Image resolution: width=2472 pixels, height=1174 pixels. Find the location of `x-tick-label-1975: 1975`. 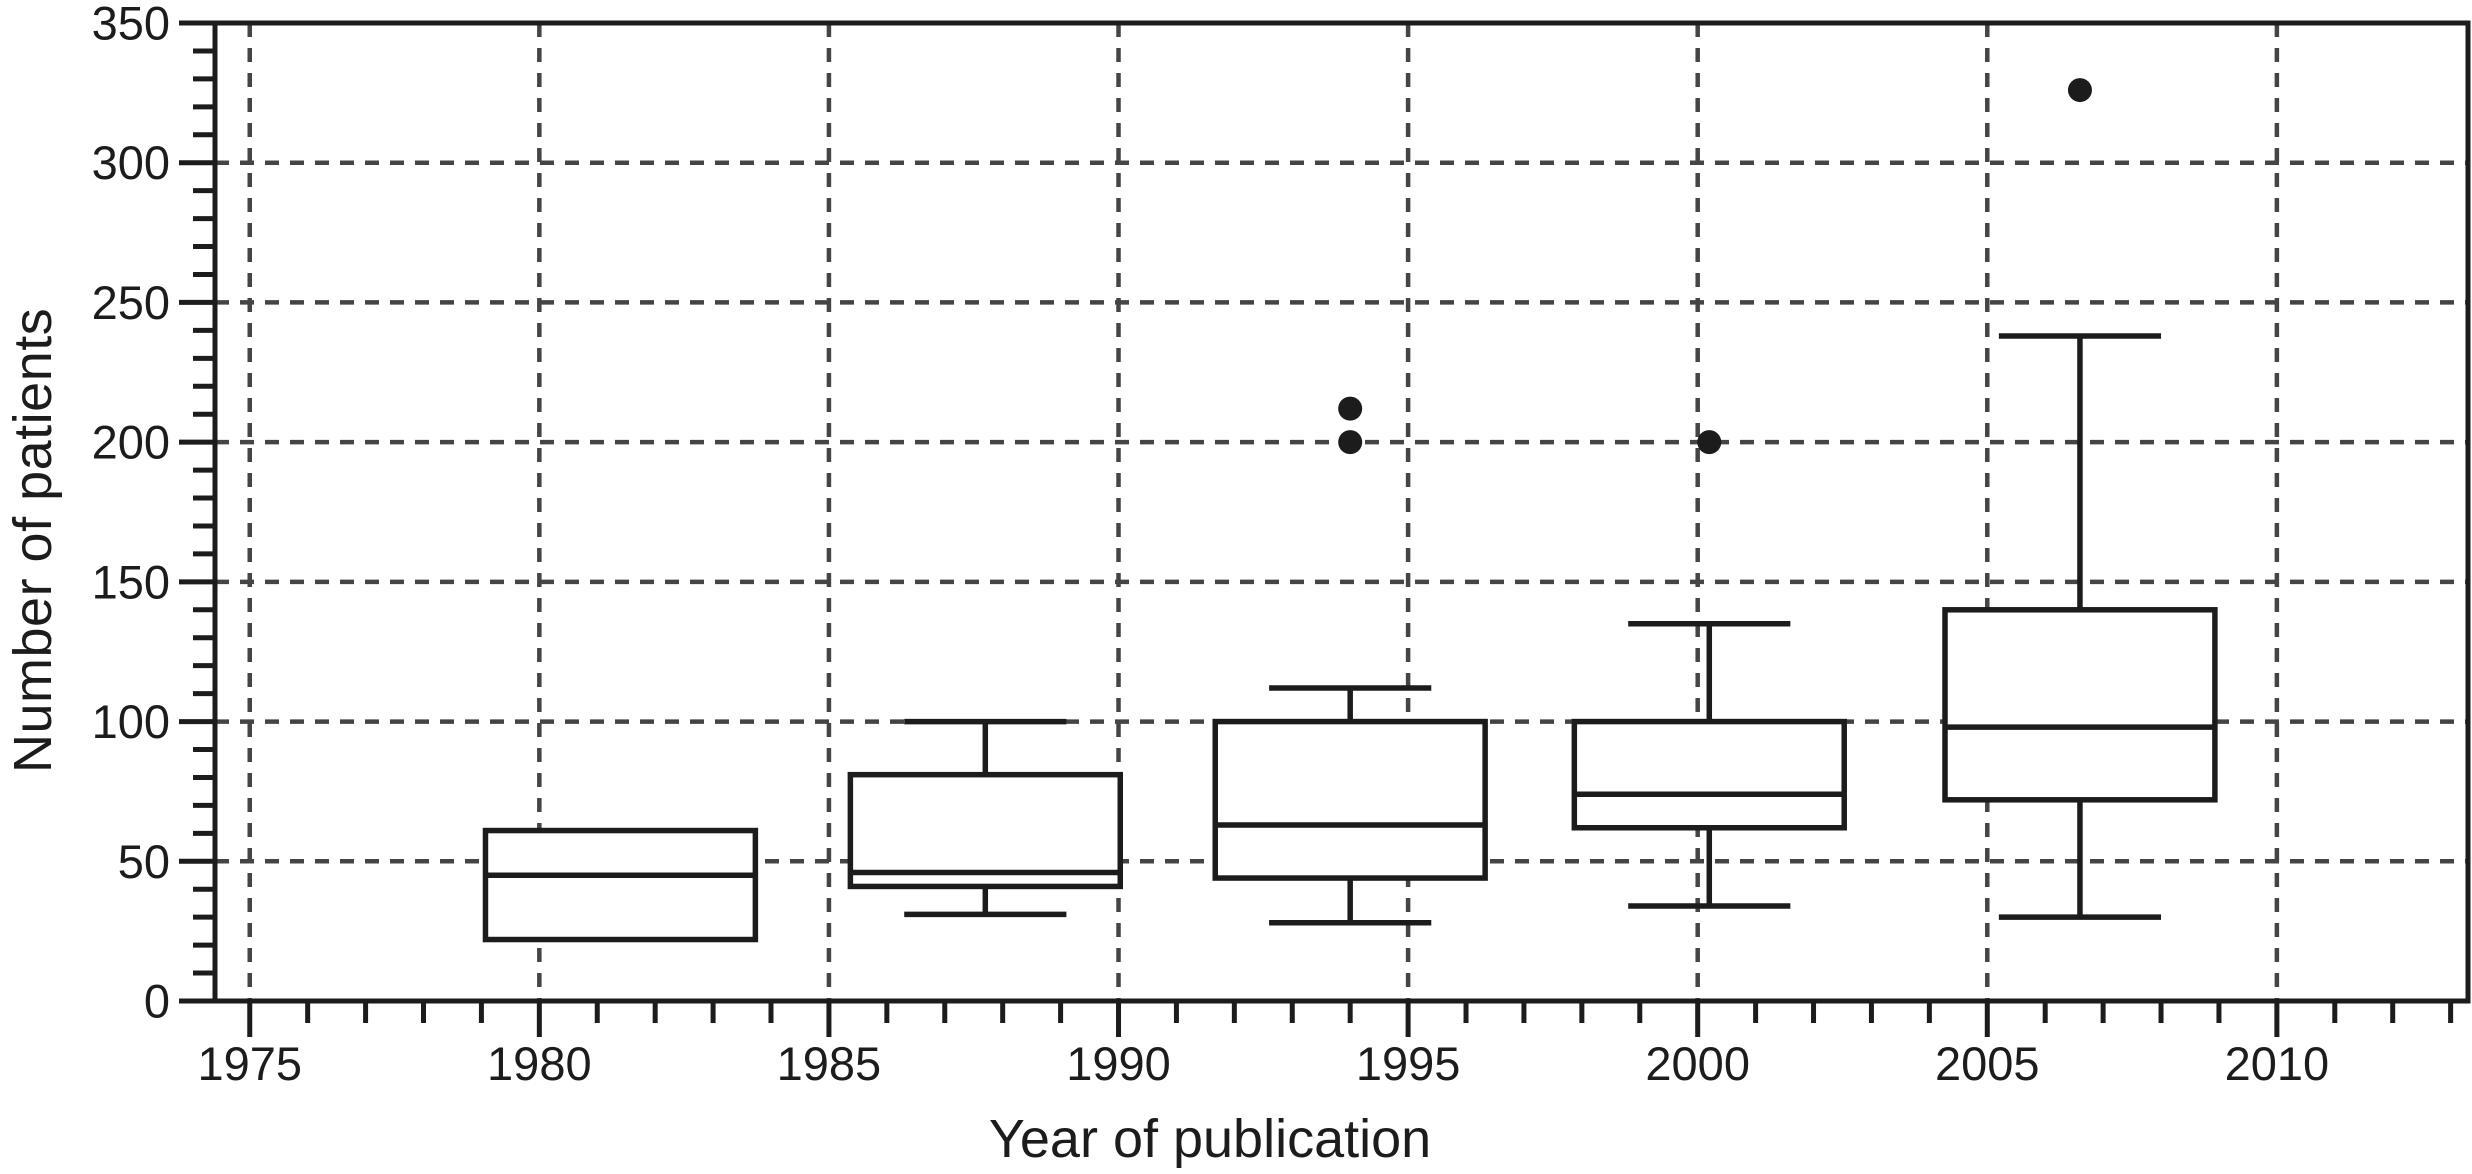

x-tick-label-1975: 1975 is located at coordinates (249, 1063).